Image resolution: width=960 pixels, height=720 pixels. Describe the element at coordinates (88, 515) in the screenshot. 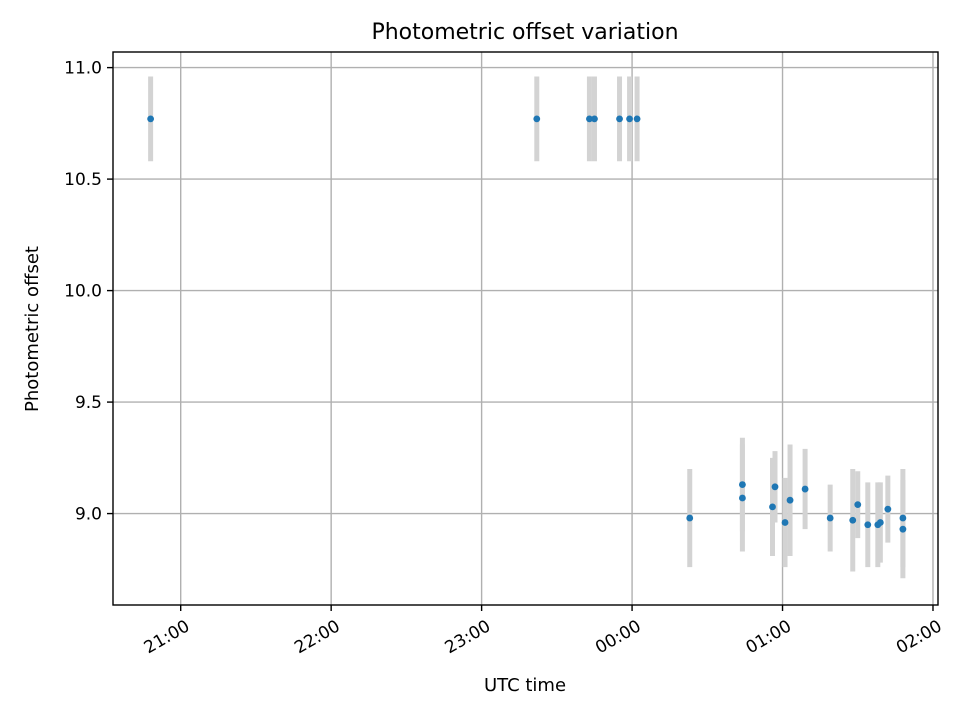

I see `y-tick-label: 9.0` at that location.